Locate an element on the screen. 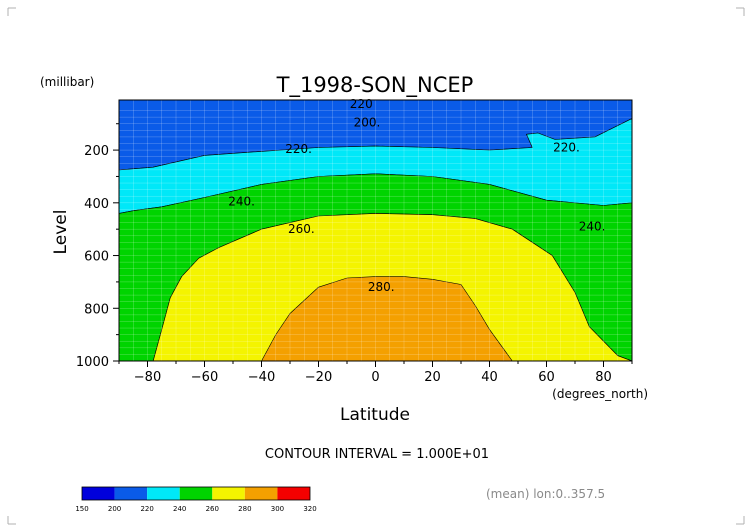  legend-label: 260 is located at coordinates (212, 509).